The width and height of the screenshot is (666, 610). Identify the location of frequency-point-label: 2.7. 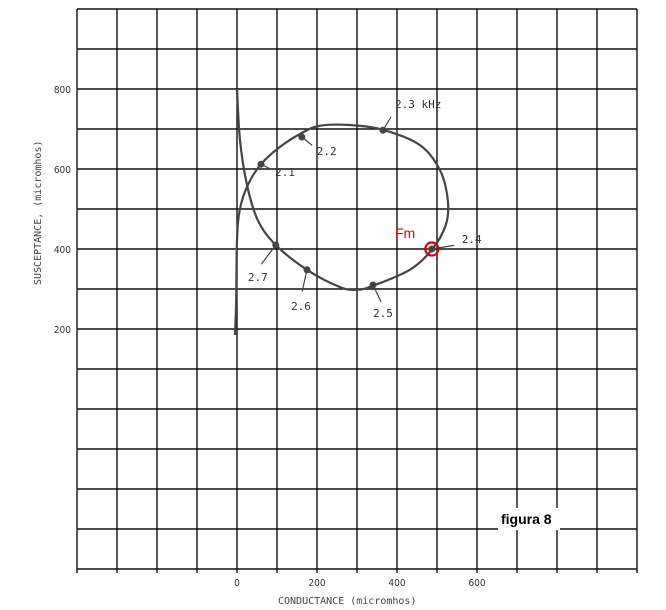
(258, 277).